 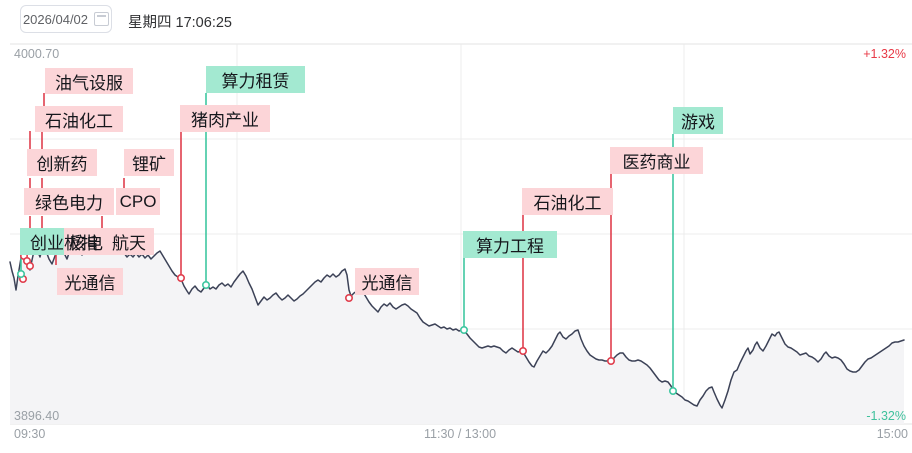 I want to click on sector-label: 油气设服, so click(x=89, y=81).